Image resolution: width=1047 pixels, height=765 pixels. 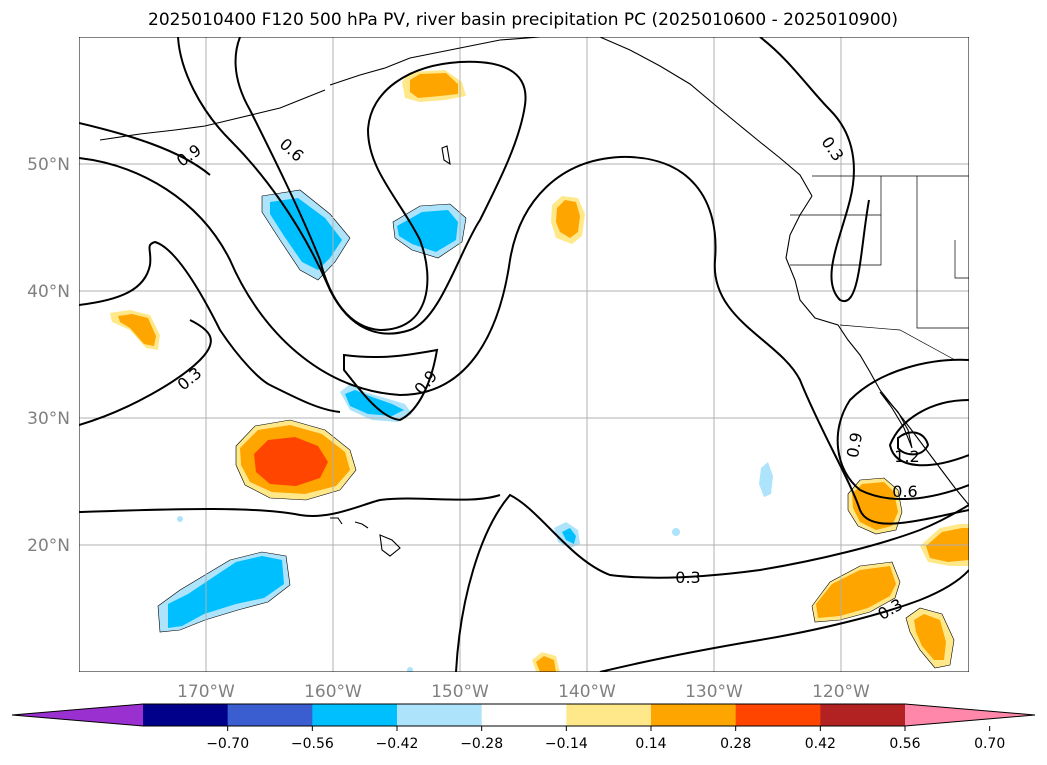 I want to click on longitude-tick-labels: 170°W 160°W 150°W 140°W 130°W 120°W, so click(x=523, y=692).